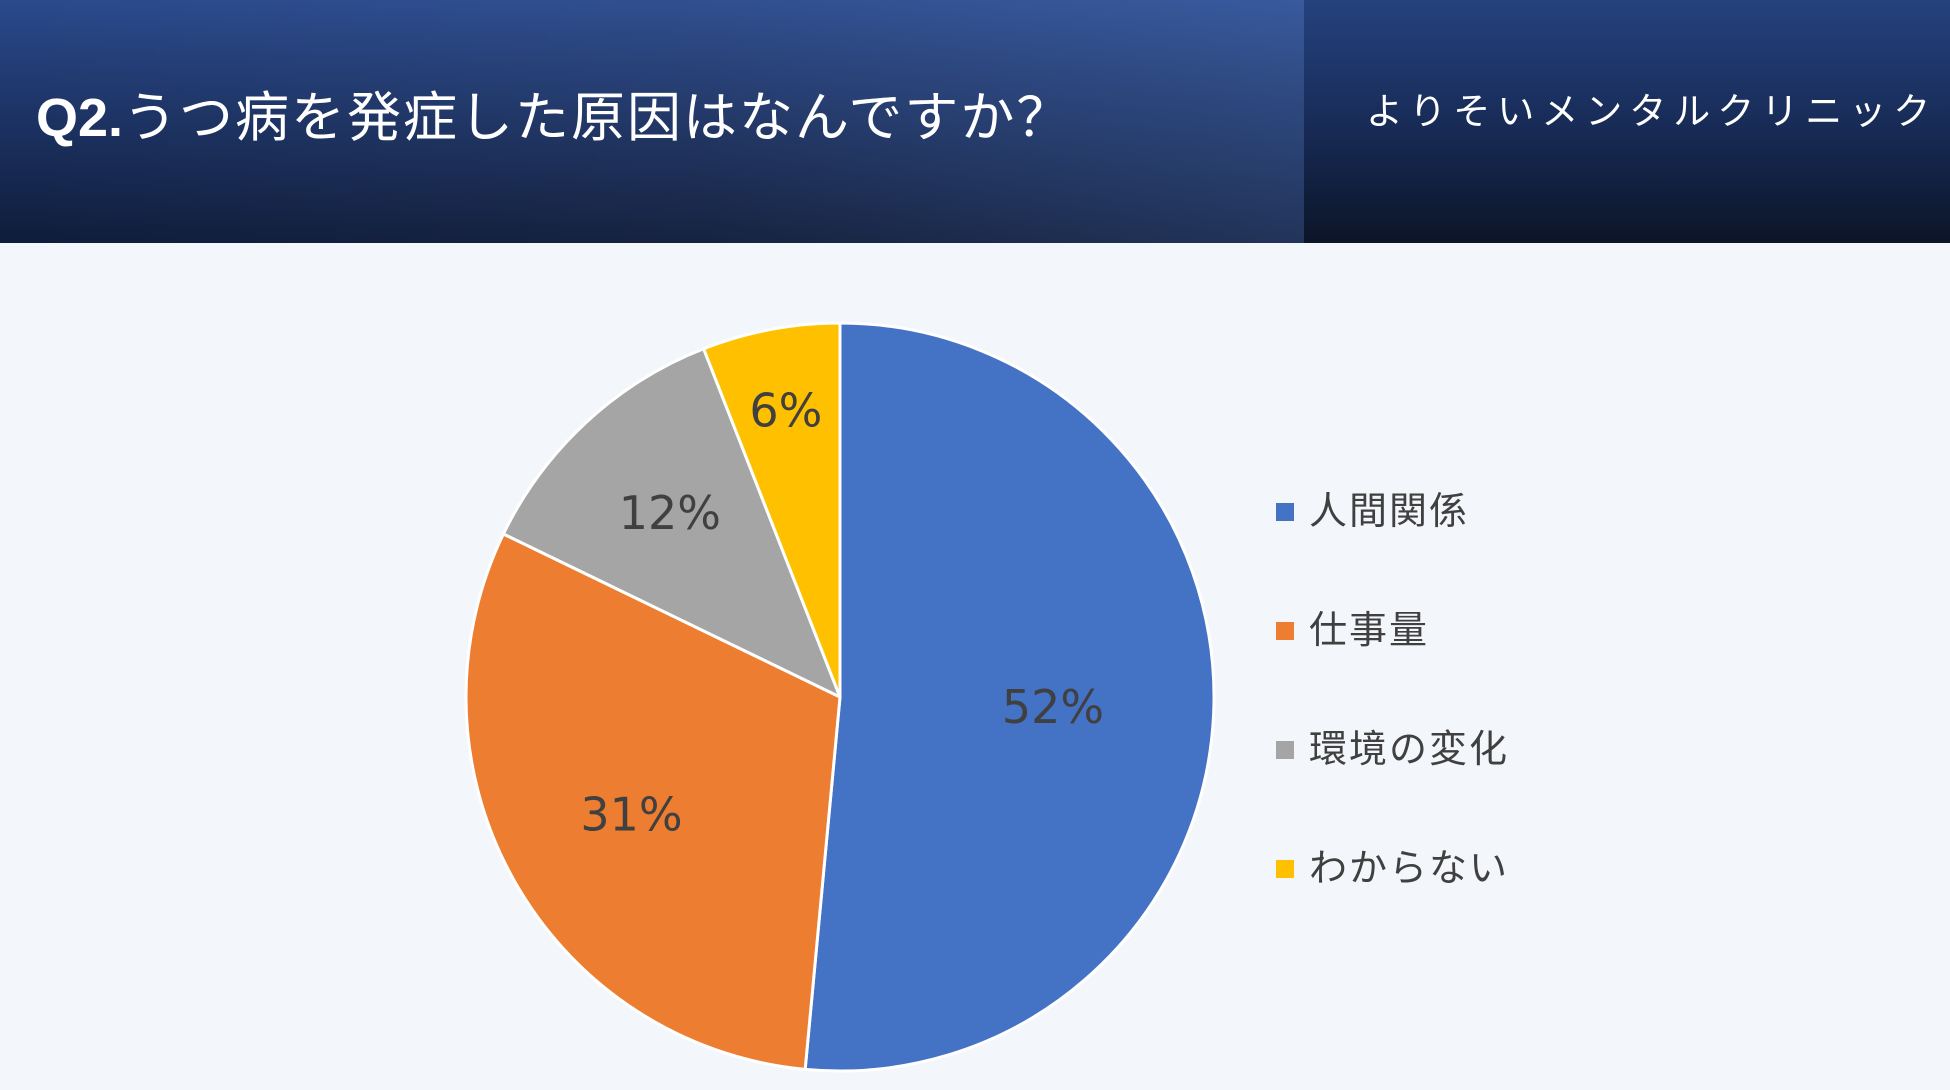 The image size is (1950, 1090). I want to click on header-right-panel, so click(1627, 121).